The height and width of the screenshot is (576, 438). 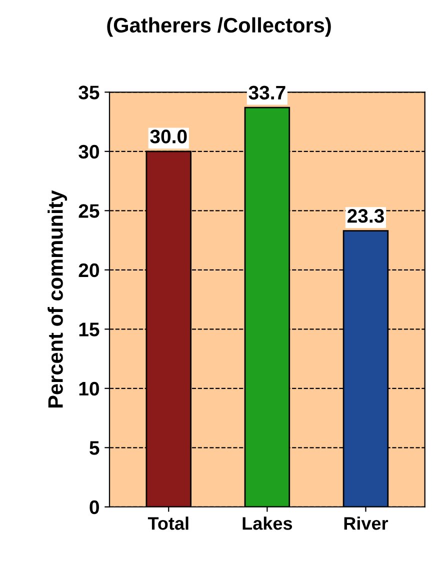 I want to click on y-tick-label: 10, so click(x=89, y=389).